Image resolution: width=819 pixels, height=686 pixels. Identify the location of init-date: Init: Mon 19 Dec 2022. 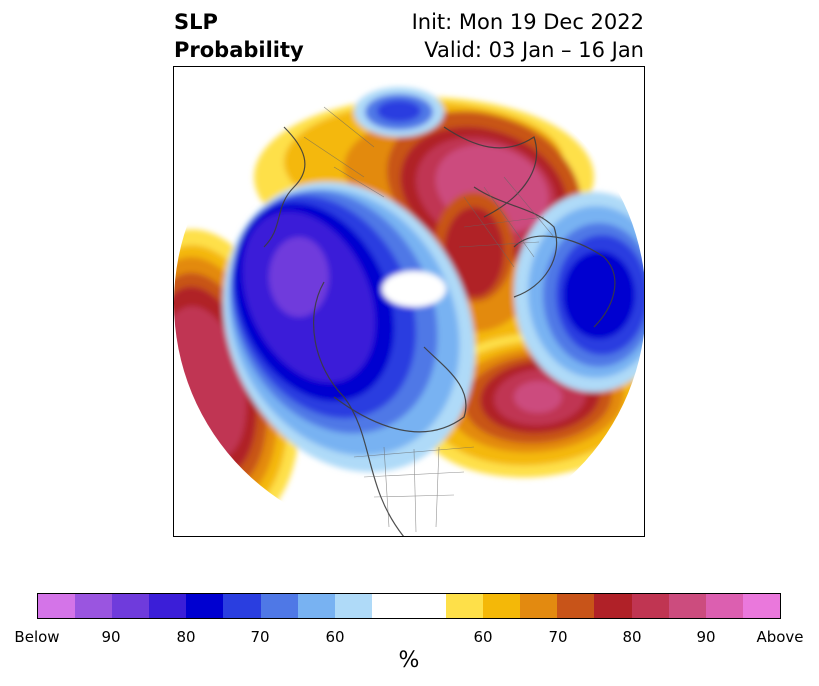
(527, 22).